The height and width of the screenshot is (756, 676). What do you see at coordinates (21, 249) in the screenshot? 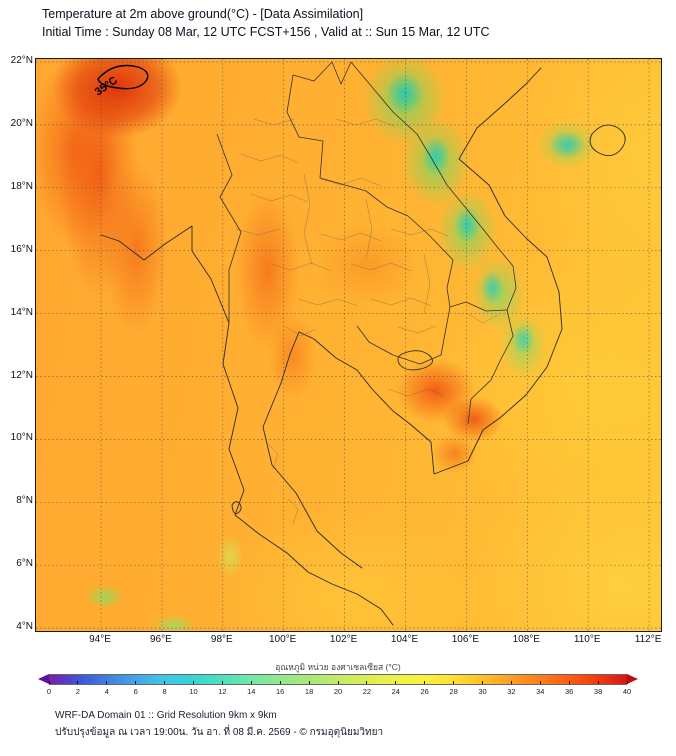
I see `lat-tick-label: 16°N` at bounding box center [21, 249].